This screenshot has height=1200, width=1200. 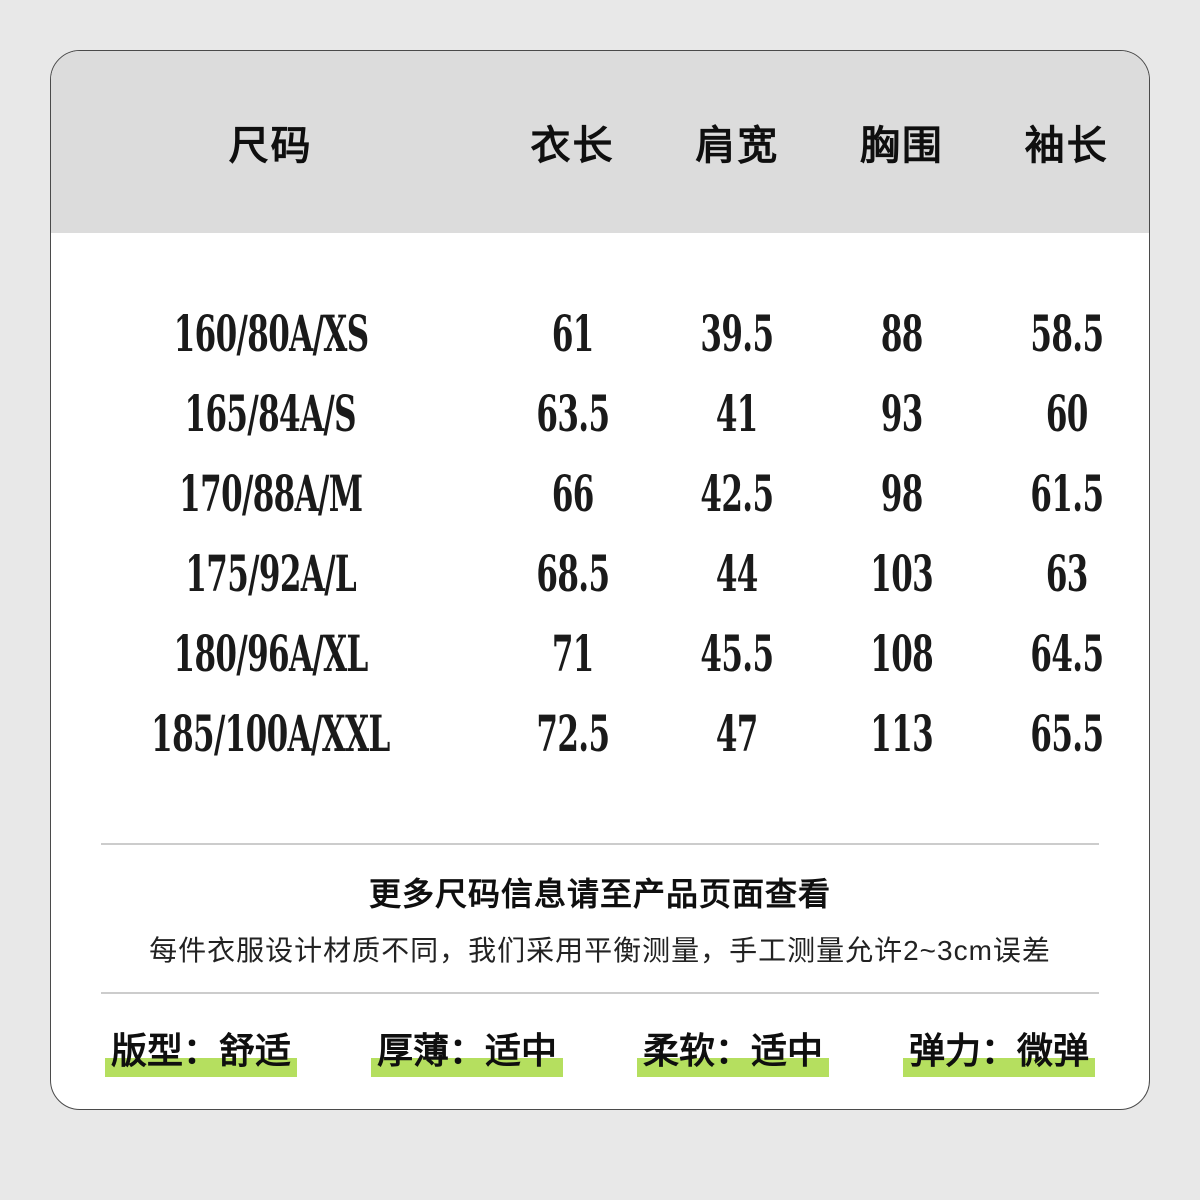 I want to click on value-cell: 42.5, so click(x=737, y=493).